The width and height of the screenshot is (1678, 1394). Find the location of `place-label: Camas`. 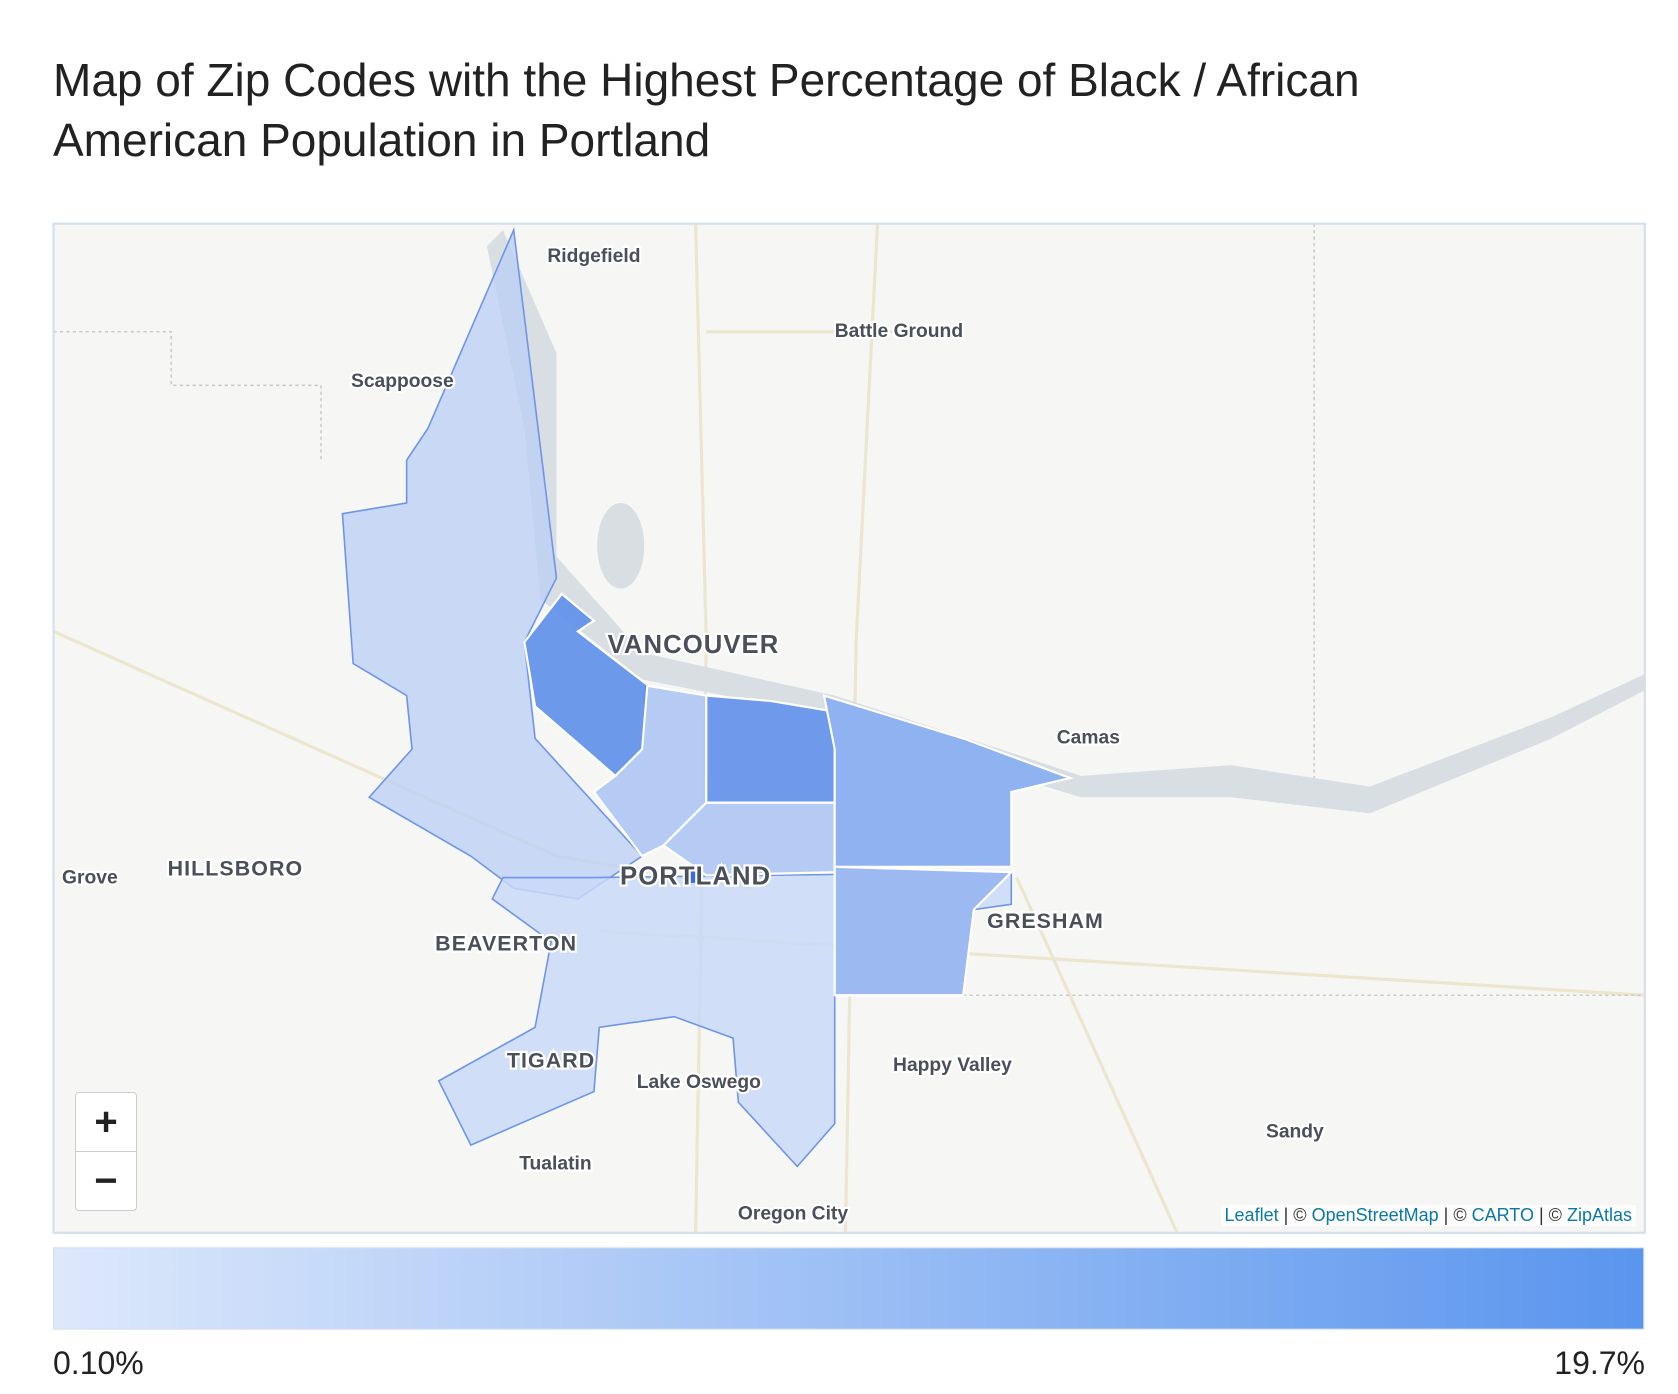

place-label: Camas is located at coordinates (1088, 738).